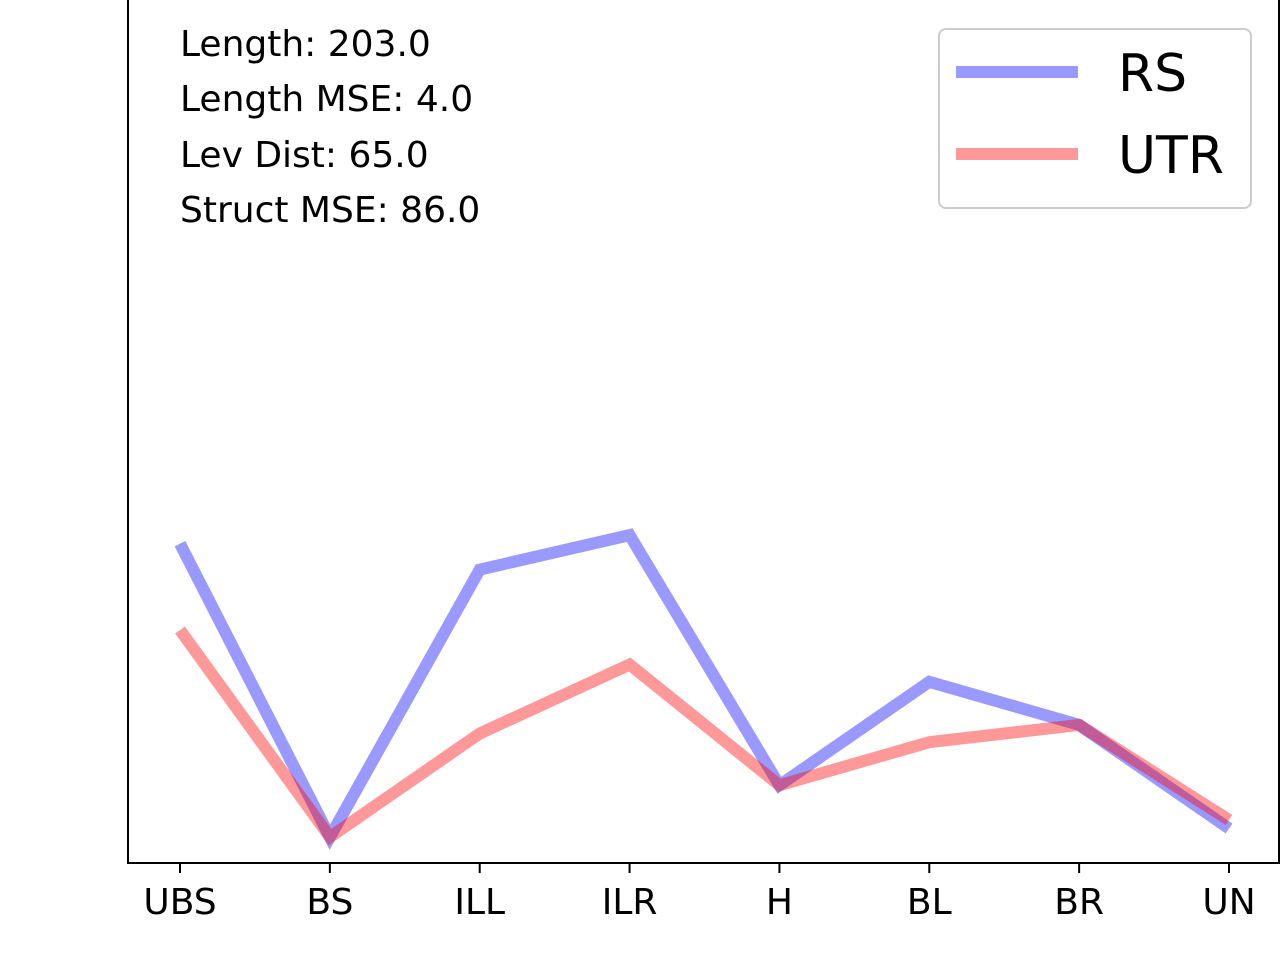 The width and height of the screenshot is (1280, 960). What do you see at coordinates (304, 155) in the screenshot?
I see `annotation-lev-dist: Lev Dist: 65.0` at bounding box center [304, 155].